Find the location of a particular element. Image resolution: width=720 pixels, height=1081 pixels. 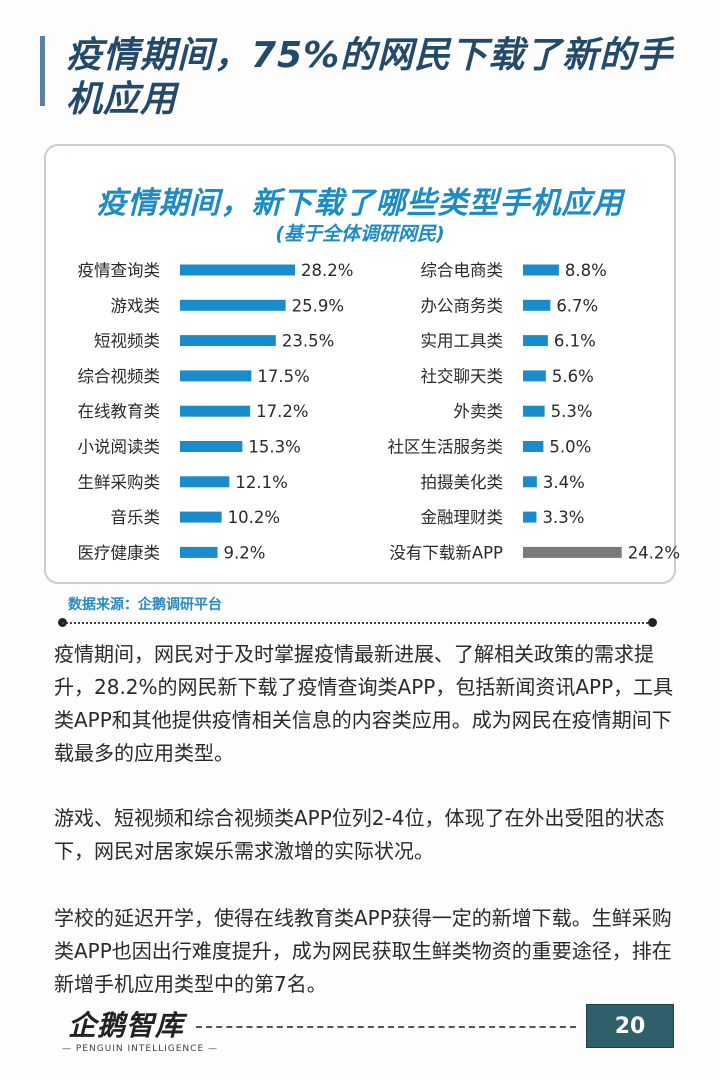

chart-subtitle: (基于全体调研网民) is located at coordinates (360, 234).